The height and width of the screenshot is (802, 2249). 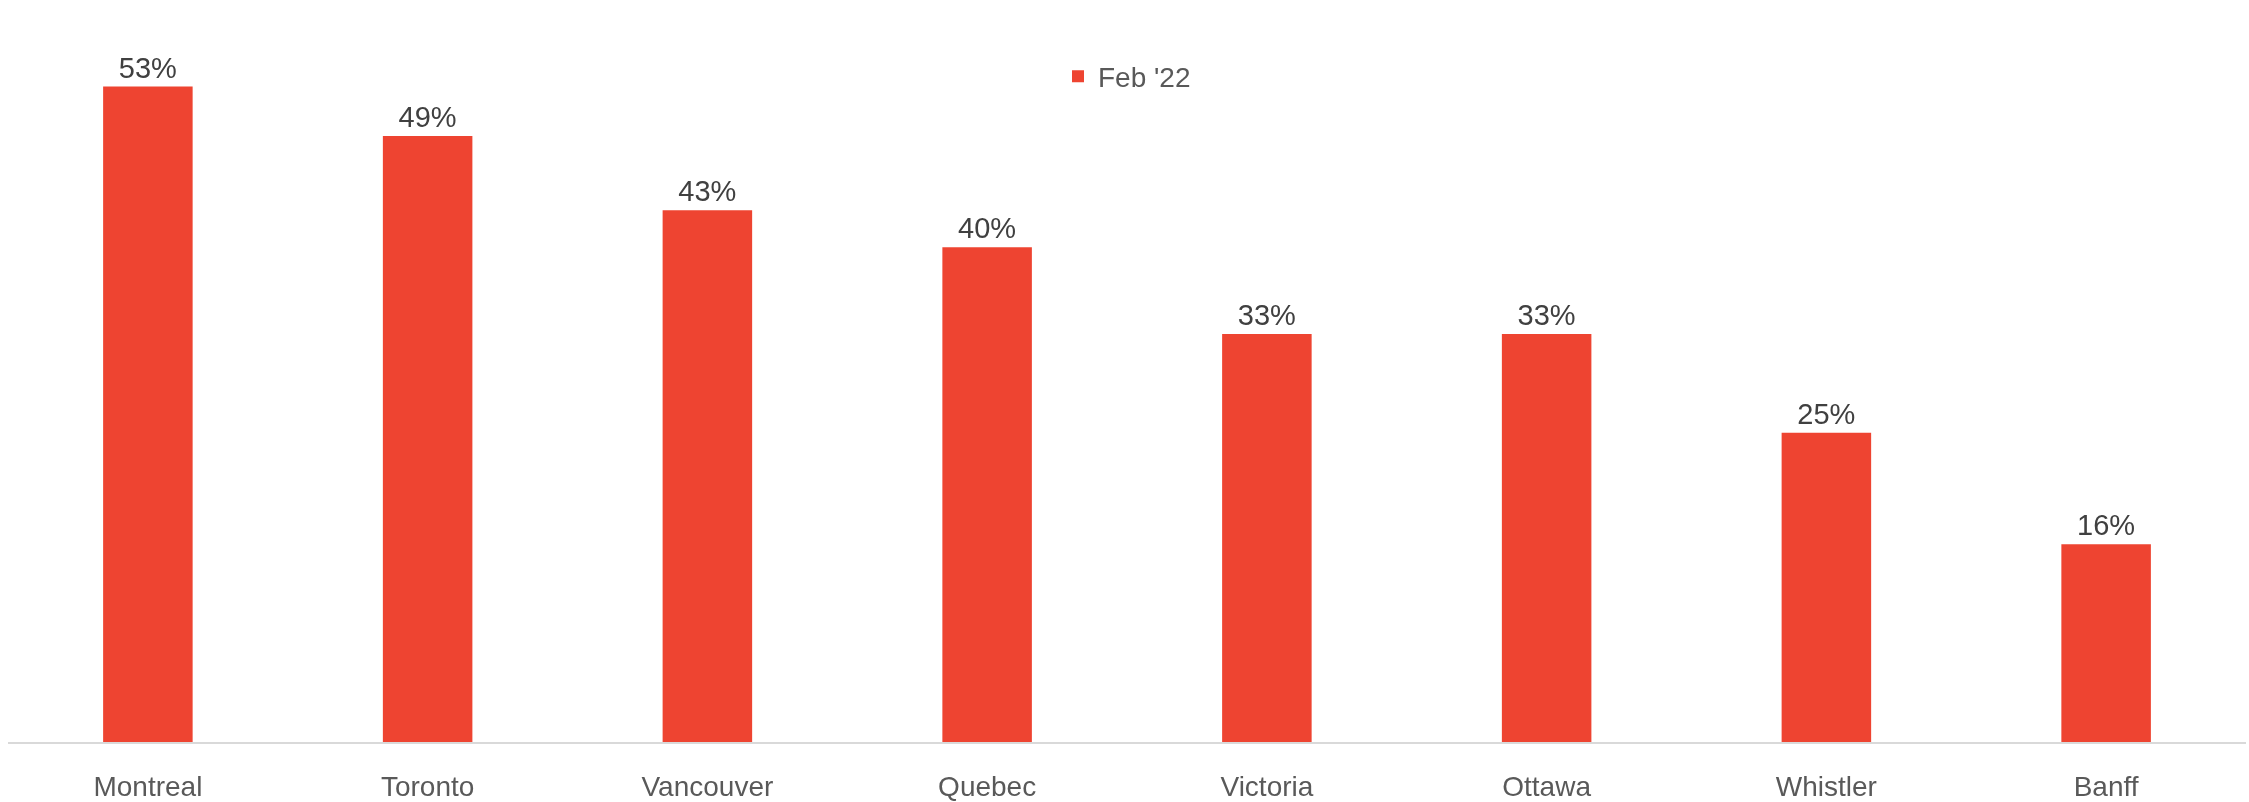 What do you see at coordinates (1267, 786) in the screenshot?
I see `x-tick-label: Victoria` at bounding box center [1267, 786].